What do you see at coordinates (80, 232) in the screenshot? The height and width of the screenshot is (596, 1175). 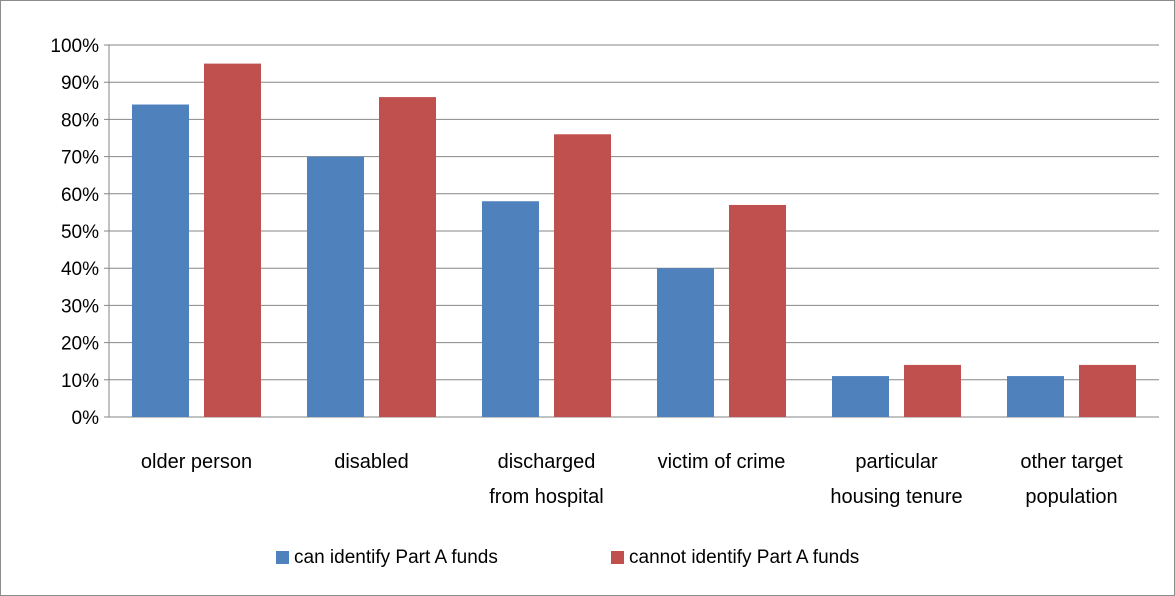 I see `y-tick-label: 50%` at bounding box center [80, 232].